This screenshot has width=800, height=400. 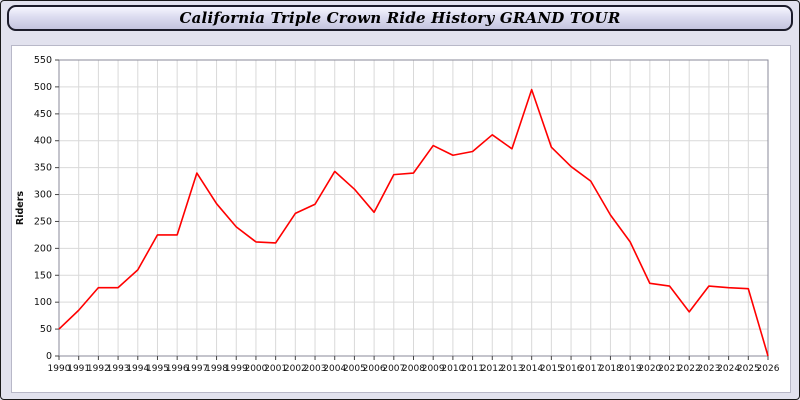 What do you see at coordinates (43, 60) in the screenshot?
I see `y-tick-label: 550` at bounding box center [43, 60].